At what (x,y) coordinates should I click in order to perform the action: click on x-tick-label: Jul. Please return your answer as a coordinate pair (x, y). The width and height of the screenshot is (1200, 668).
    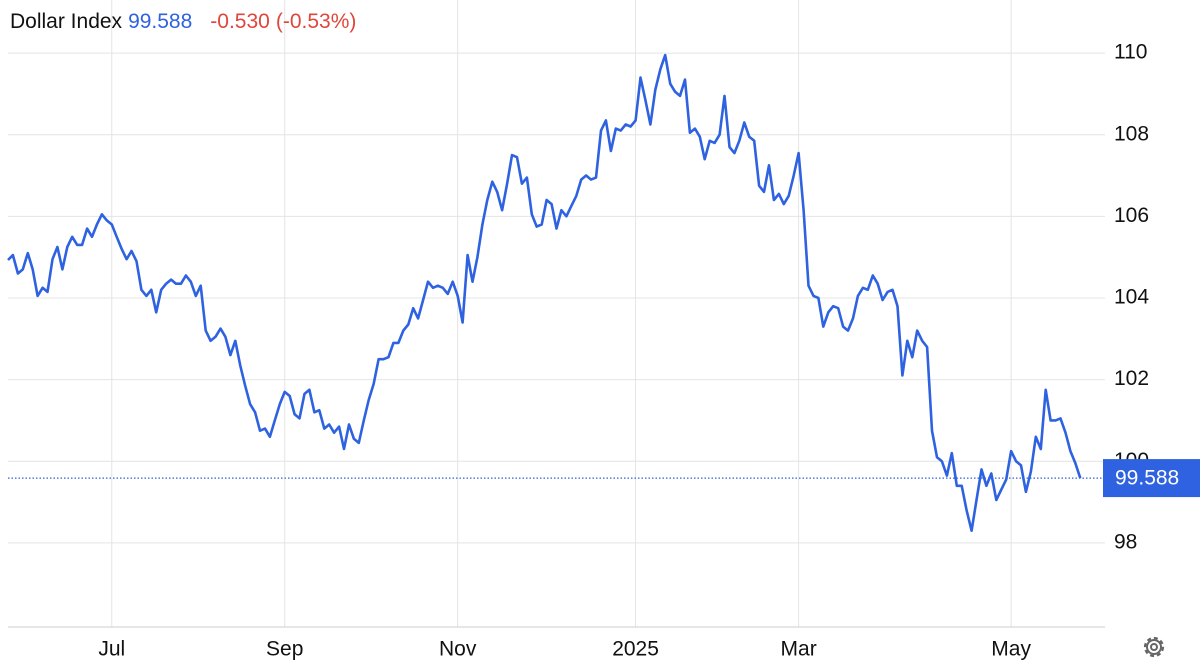
    Looking at the image, I should click on (111, 649).